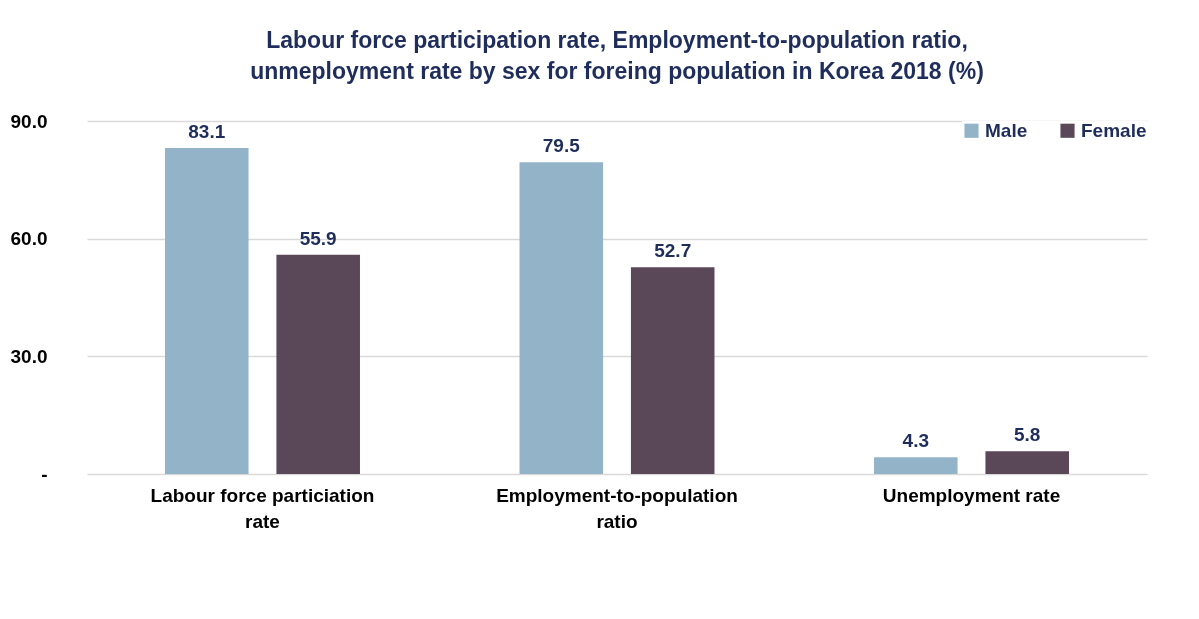 The width and height of the screenshot is (1199, 619). I want to click on y-tick-label: 30.0, so click(29, 356).